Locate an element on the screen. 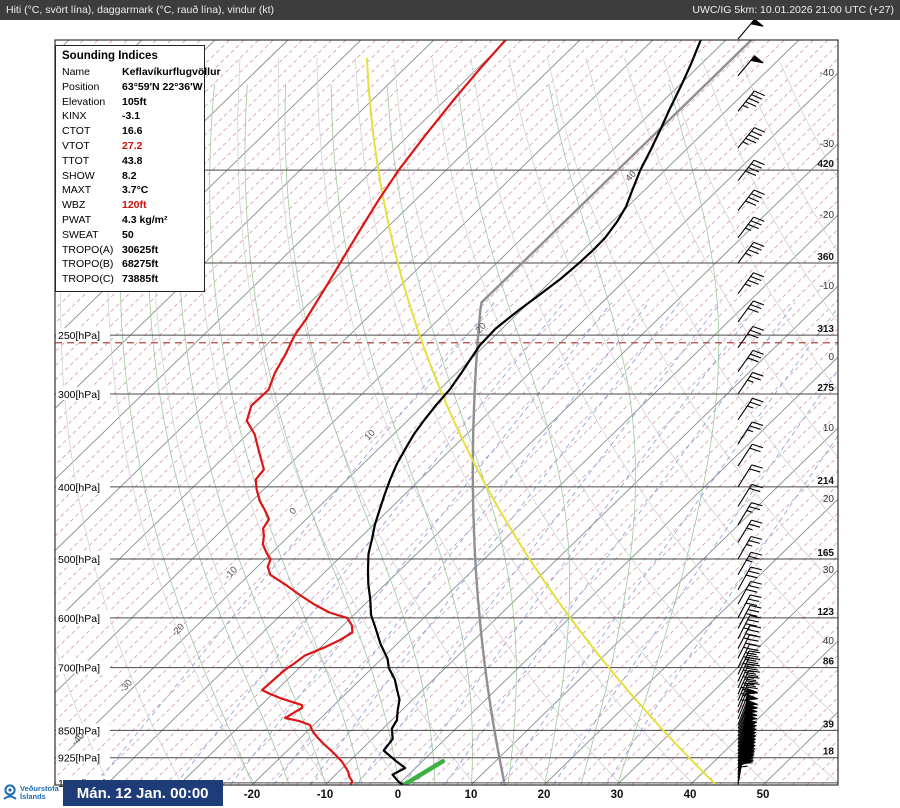 The height and width of the screenshot is (808, 900). index-value: 8.2 is located at coordinates (129, 175).